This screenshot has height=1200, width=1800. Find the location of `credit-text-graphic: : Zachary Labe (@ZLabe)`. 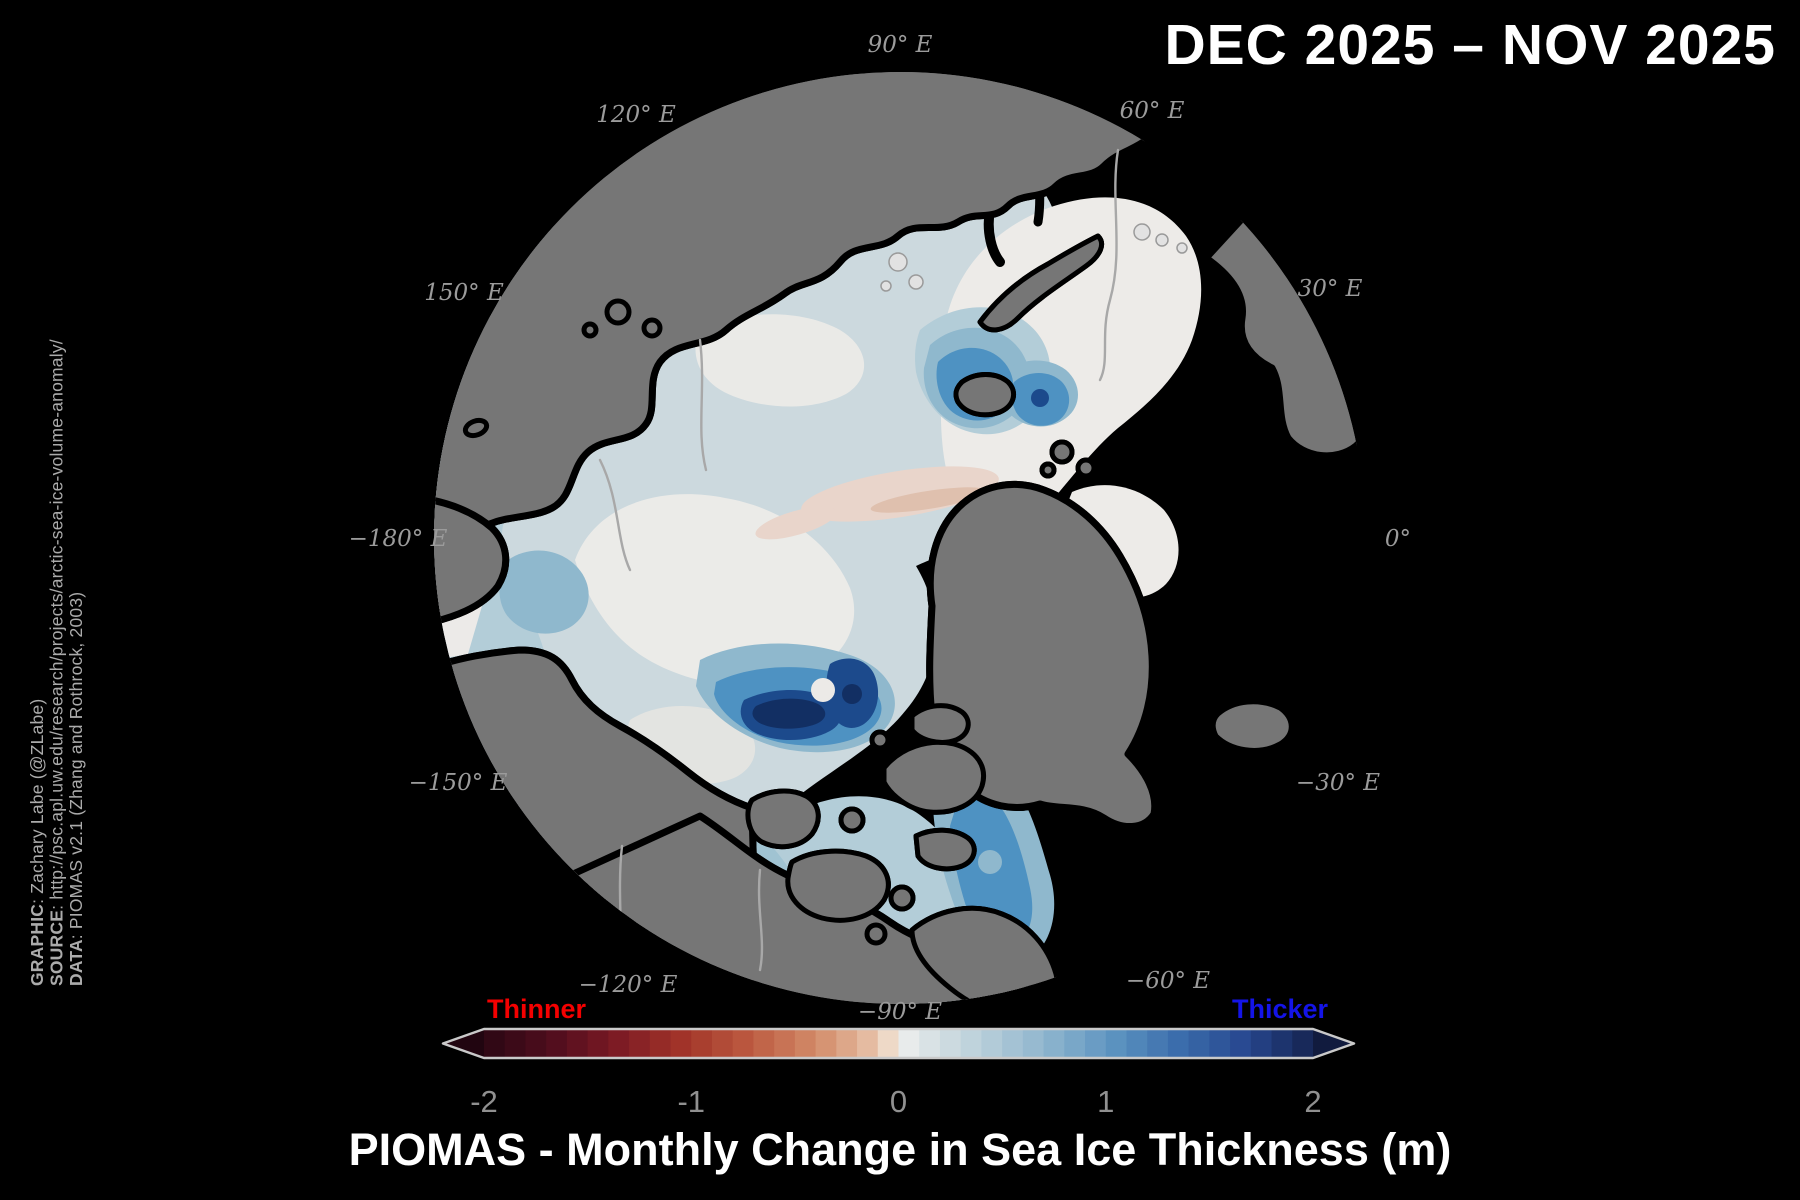

credit-text-graphic: : Zachary Labe (@ZLabe) is located at coordinates (37, 801).